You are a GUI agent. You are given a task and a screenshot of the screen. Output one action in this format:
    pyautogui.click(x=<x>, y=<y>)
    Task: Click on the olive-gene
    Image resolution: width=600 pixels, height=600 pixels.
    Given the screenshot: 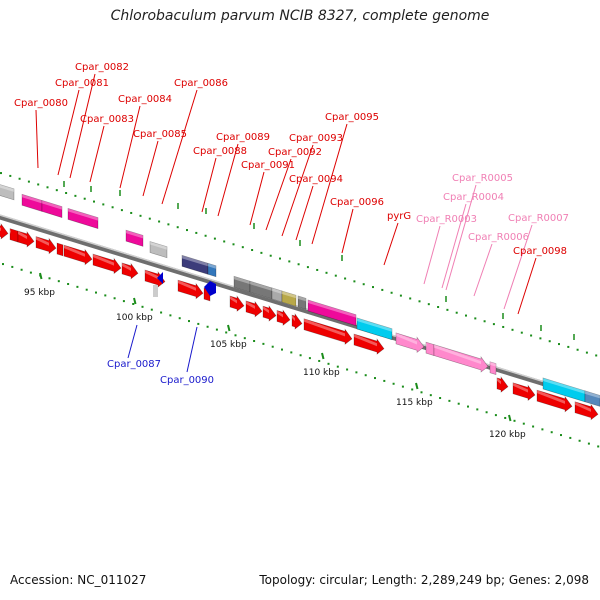 What is the action you would take?
    pyautogui.click(x=289, y=298)
    